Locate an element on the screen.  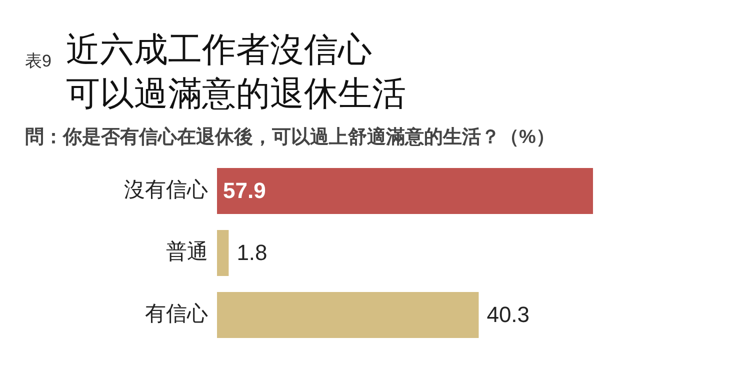
subtitle: 問：你是否有信心在退休後，可以過上舒適滿意的生活？（%） is located at coordinates (290, 137).